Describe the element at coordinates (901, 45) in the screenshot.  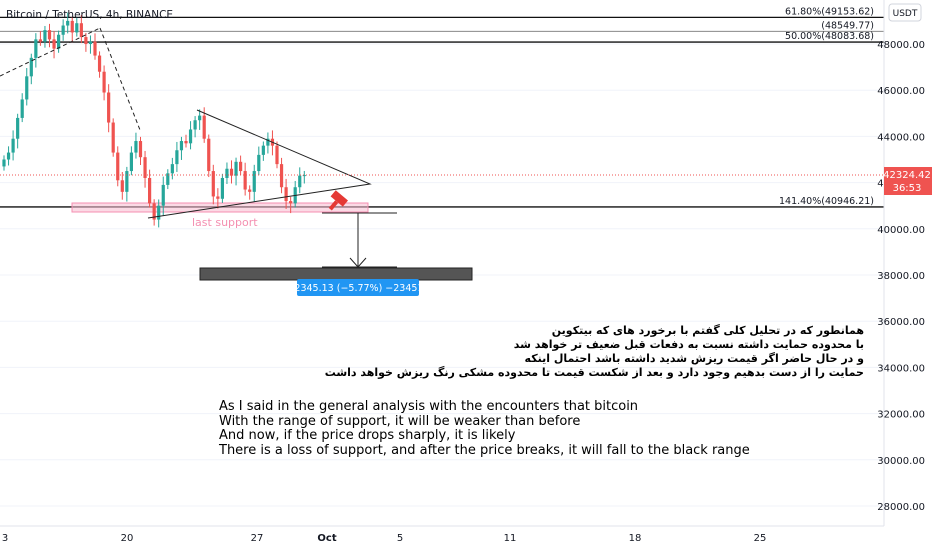
I see `price-tick-label: 48000.00` at that location.